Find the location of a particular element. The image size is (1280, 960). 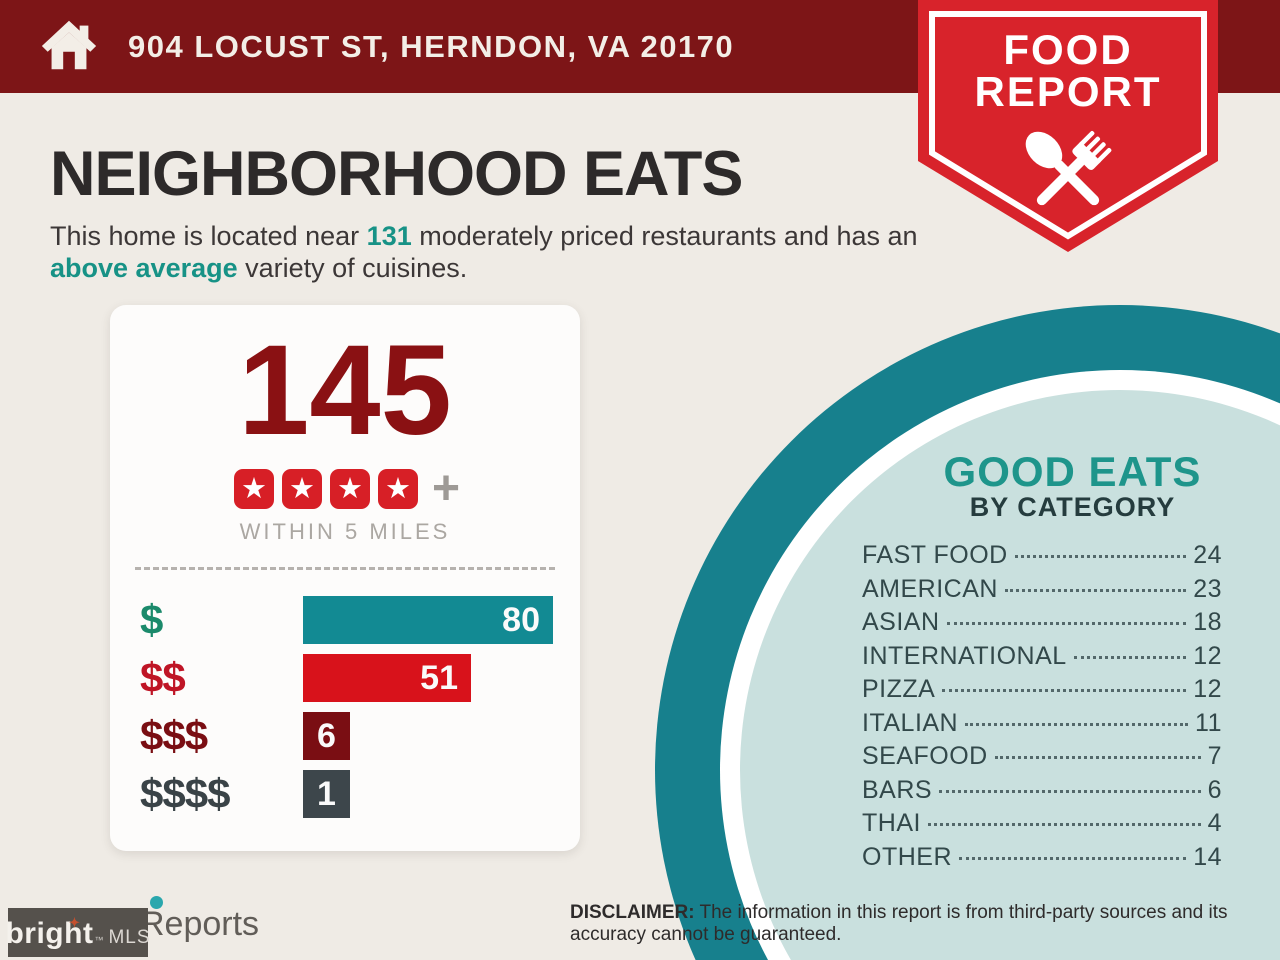

bar-label: $$$ is located at coordinates (174, 735).